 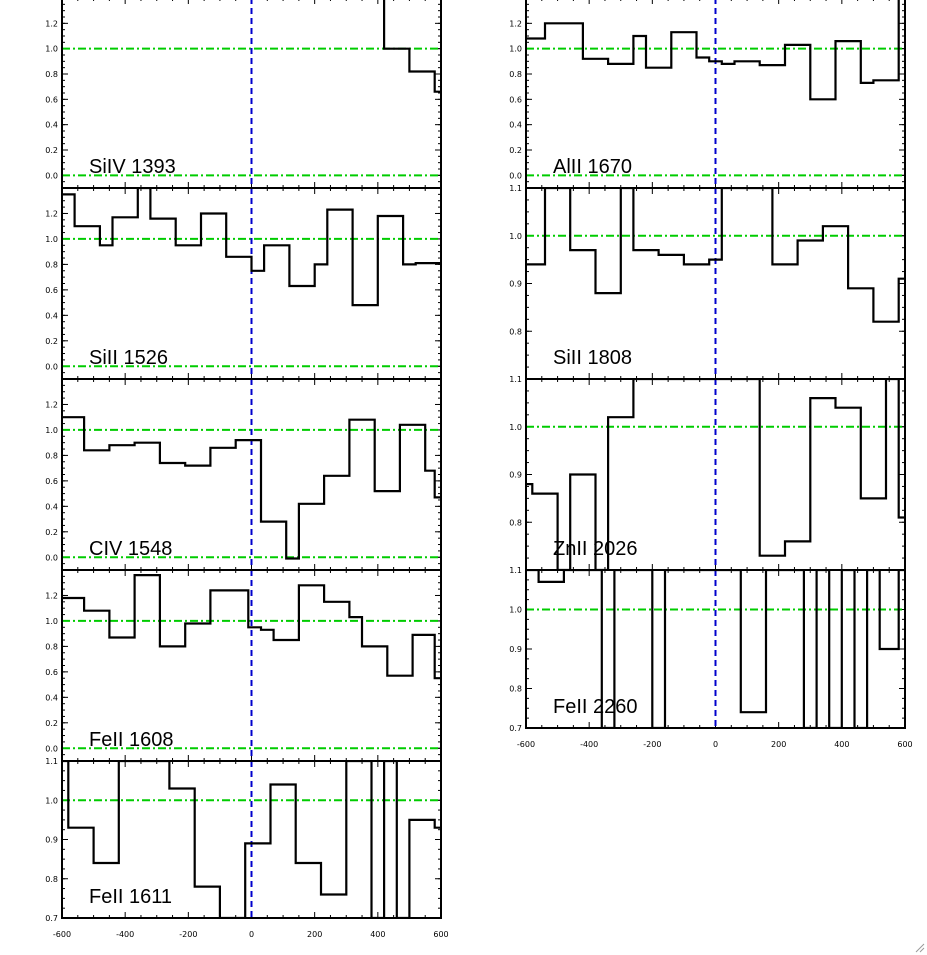 What do you see at coordinates (130, 549) in the screenshot?
I see `line-label: CIV 1548` at bounding box center [130, 549].